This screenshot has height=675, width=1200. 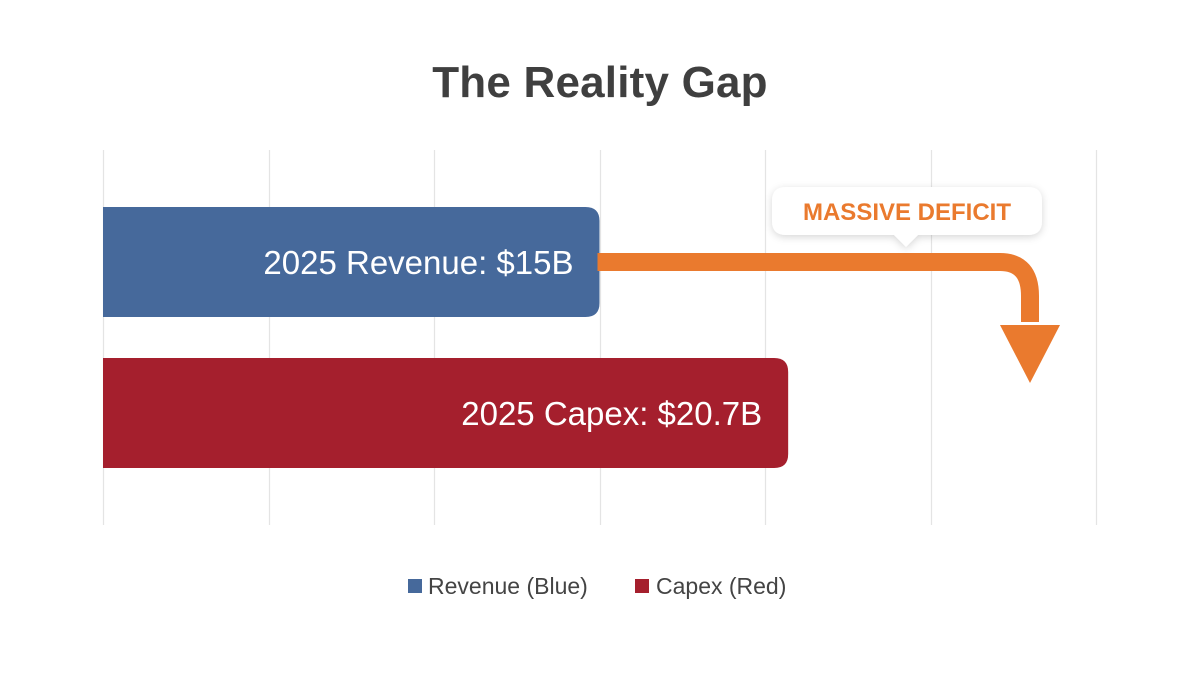 I want to click on deficit-arrow-shaft, so click(x=818, y=287).